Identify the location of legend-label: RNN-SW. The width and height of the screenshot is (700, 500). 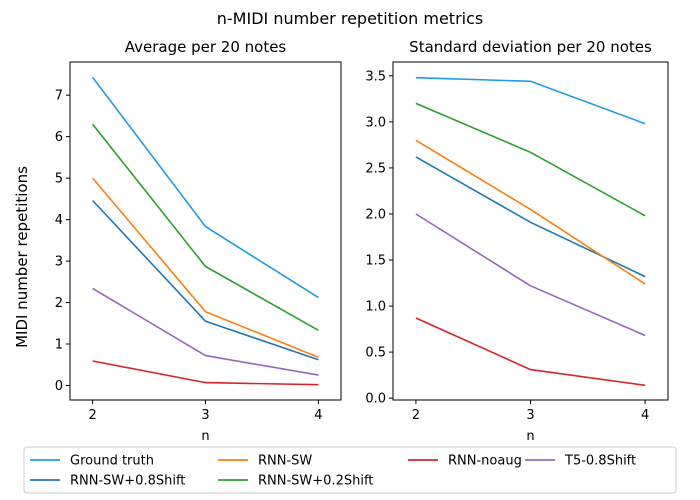
(285, 461).